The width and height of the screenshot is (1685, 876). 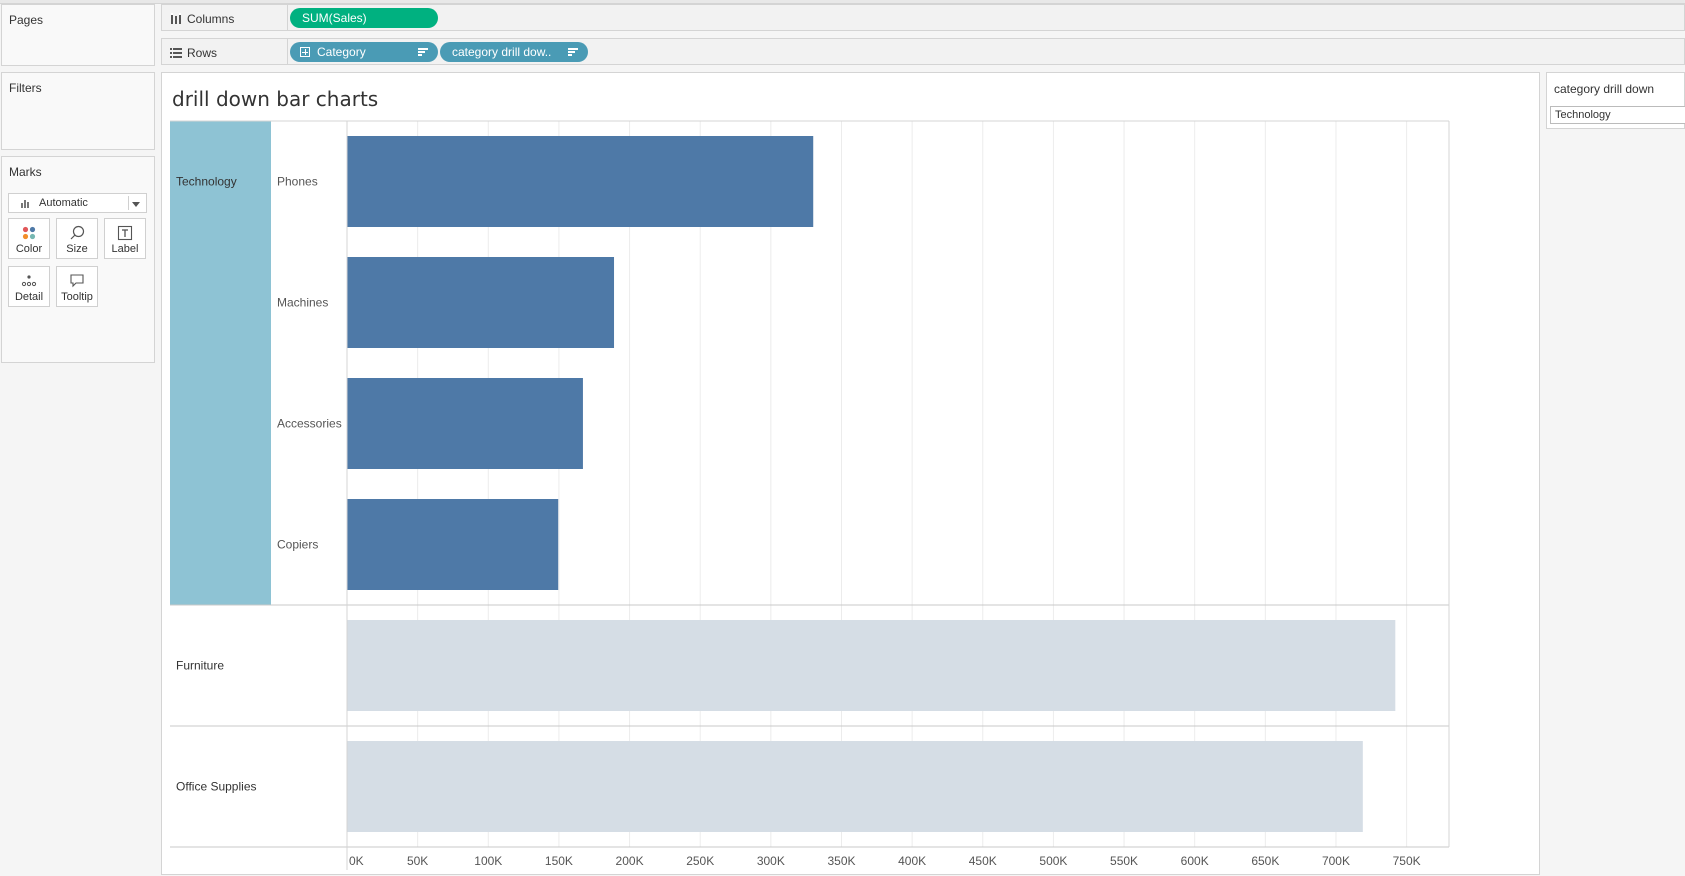 I want to click on filters-card: Filters, so click(x=78, y=111).